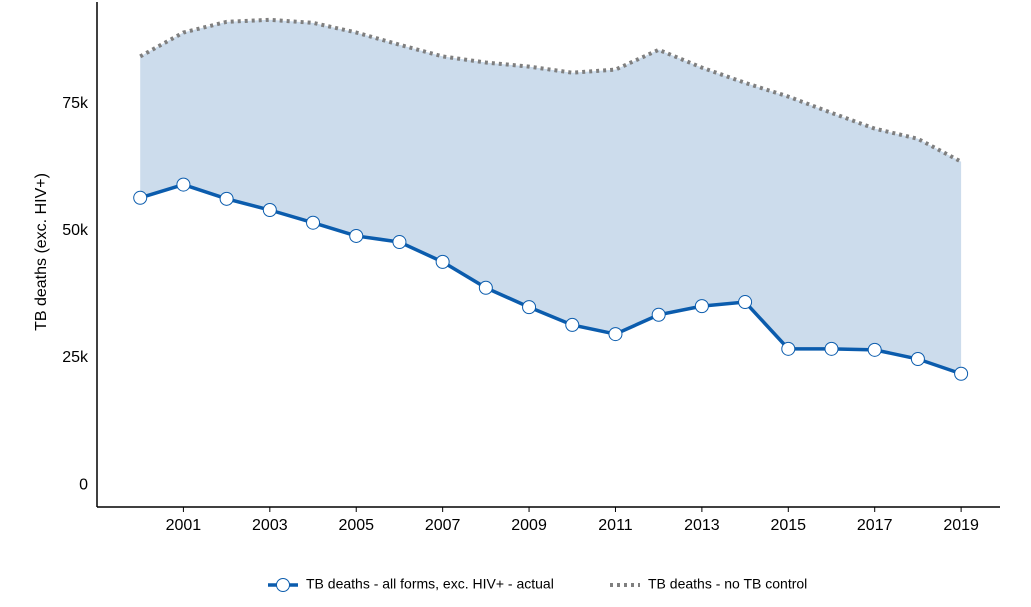 Image resolution: width=1031 pixels, height=607 pixels. What do you see at coordinates (283, 585) in the screenshot?
I see `legend-marker` at bounding box center [283, 585].